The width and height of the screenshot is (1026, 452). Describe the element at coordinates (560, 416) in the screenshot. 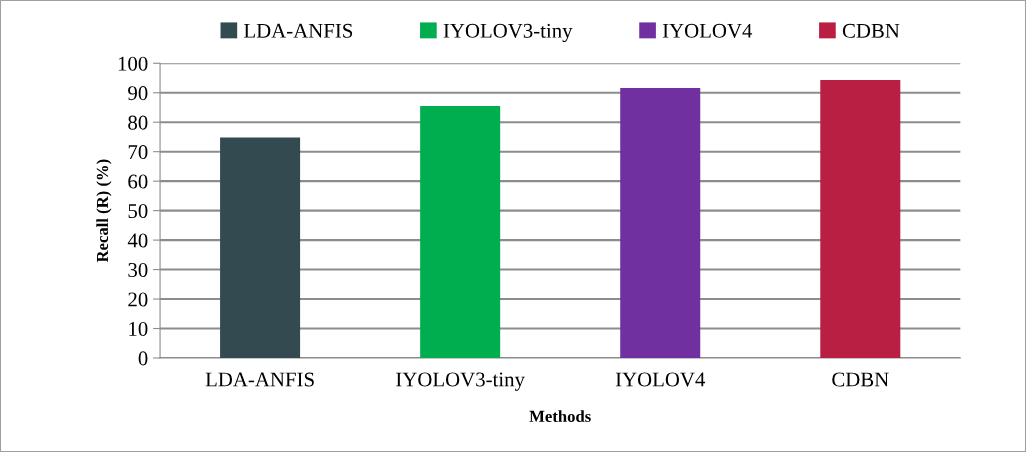

I see `x-axis-title: Methods` at that location.